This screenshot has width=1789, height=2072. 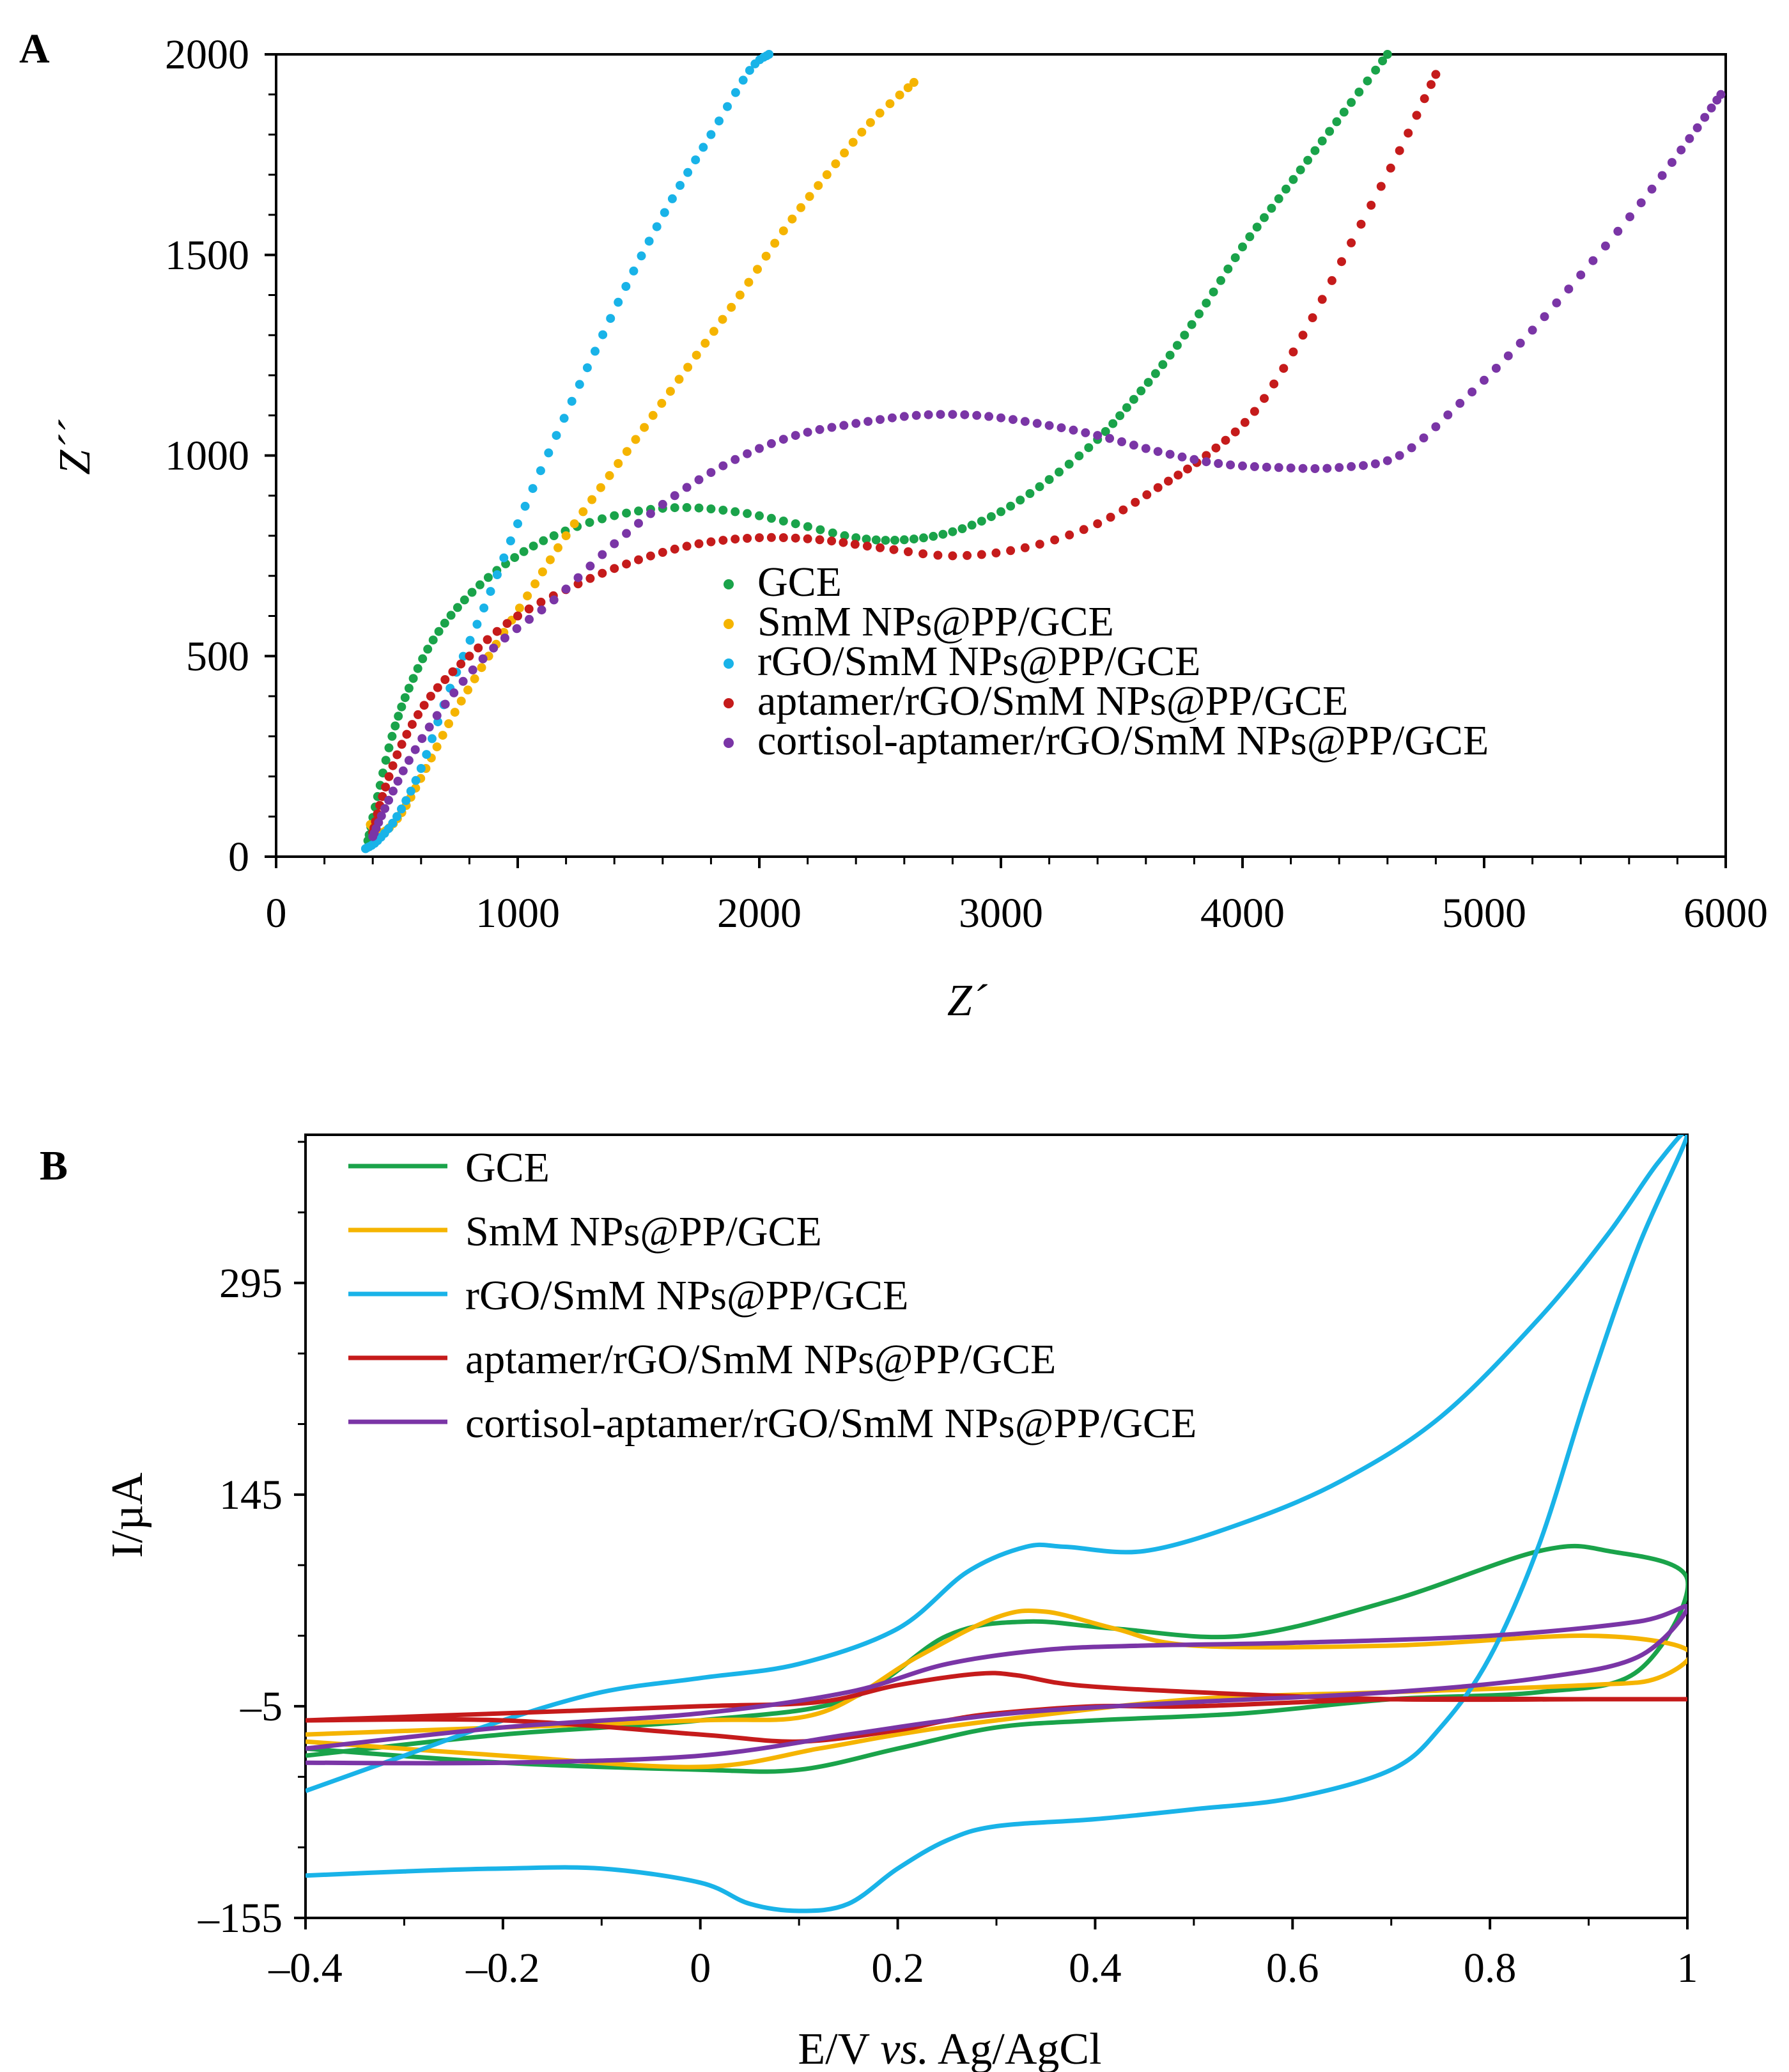 What do you see at coordinates (207, 55) in the screenshot?
I see `panel-a-y-tick-label: 2000` at bounding box center [207, 55].